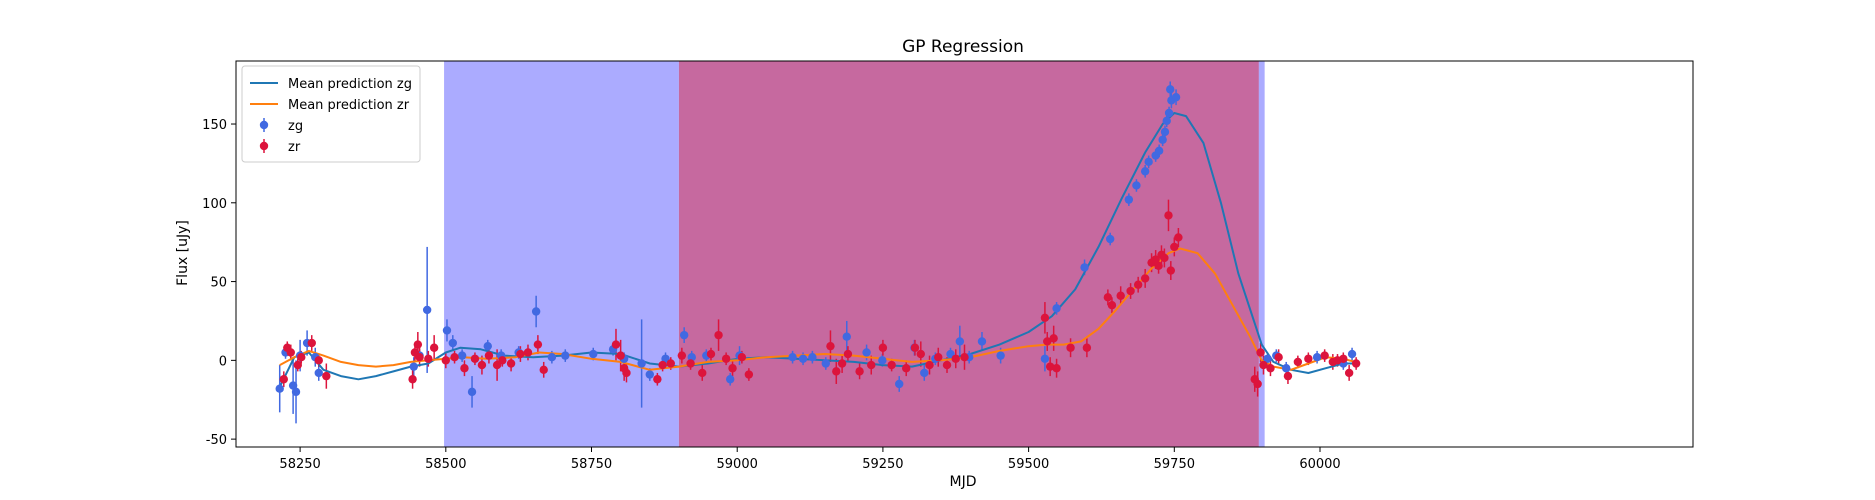 This screenshot has width=1875, height=500. I want to click on x-tick-label: 58500, so click(445, 464).